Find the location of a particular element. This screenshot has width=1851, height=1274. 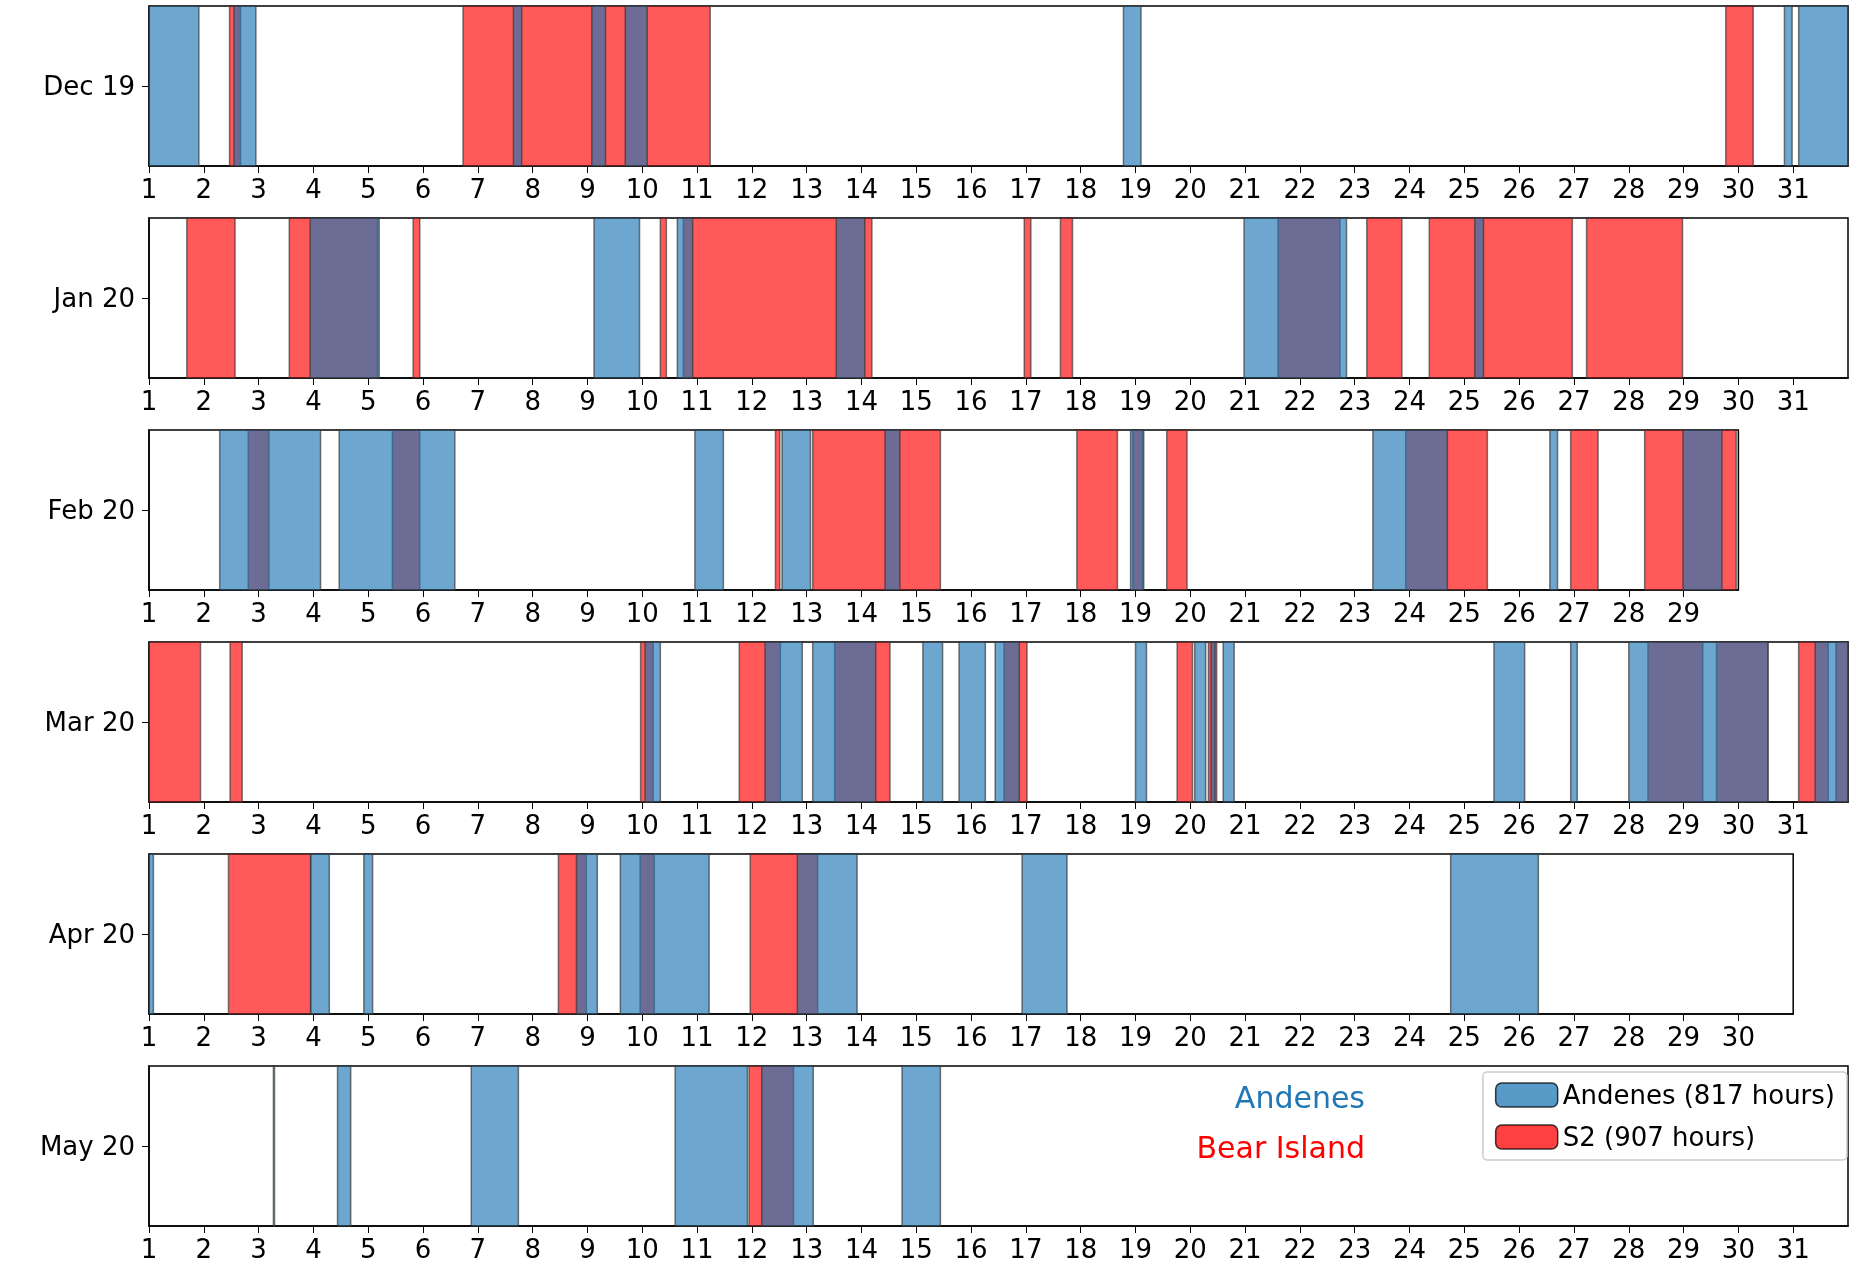

x-tick-label: 28 is located at coordinates (1629, 401).